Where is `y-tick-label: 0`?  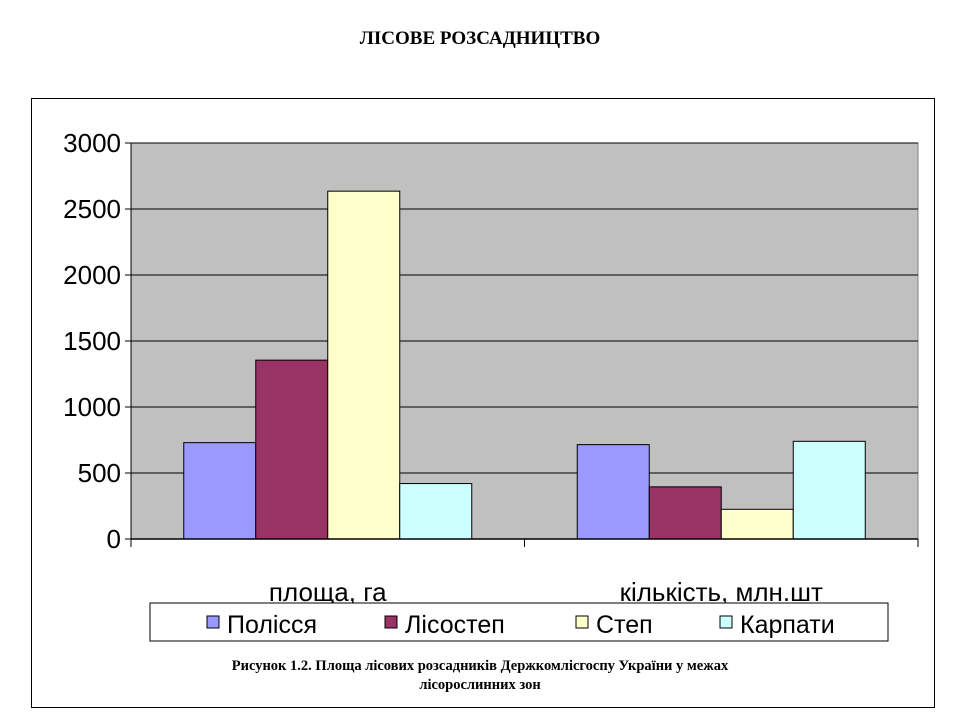
y-tick-label: 0 is located at coordinates (114, 539).